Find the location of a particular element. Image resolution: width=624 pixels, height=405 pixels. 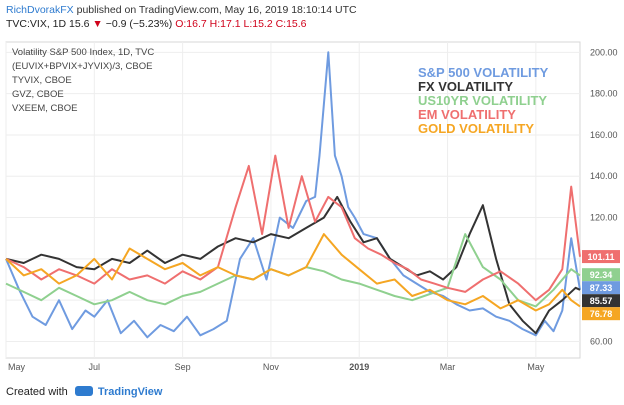

y-tick-label: 200.00 is located at coordinates (604, 52).